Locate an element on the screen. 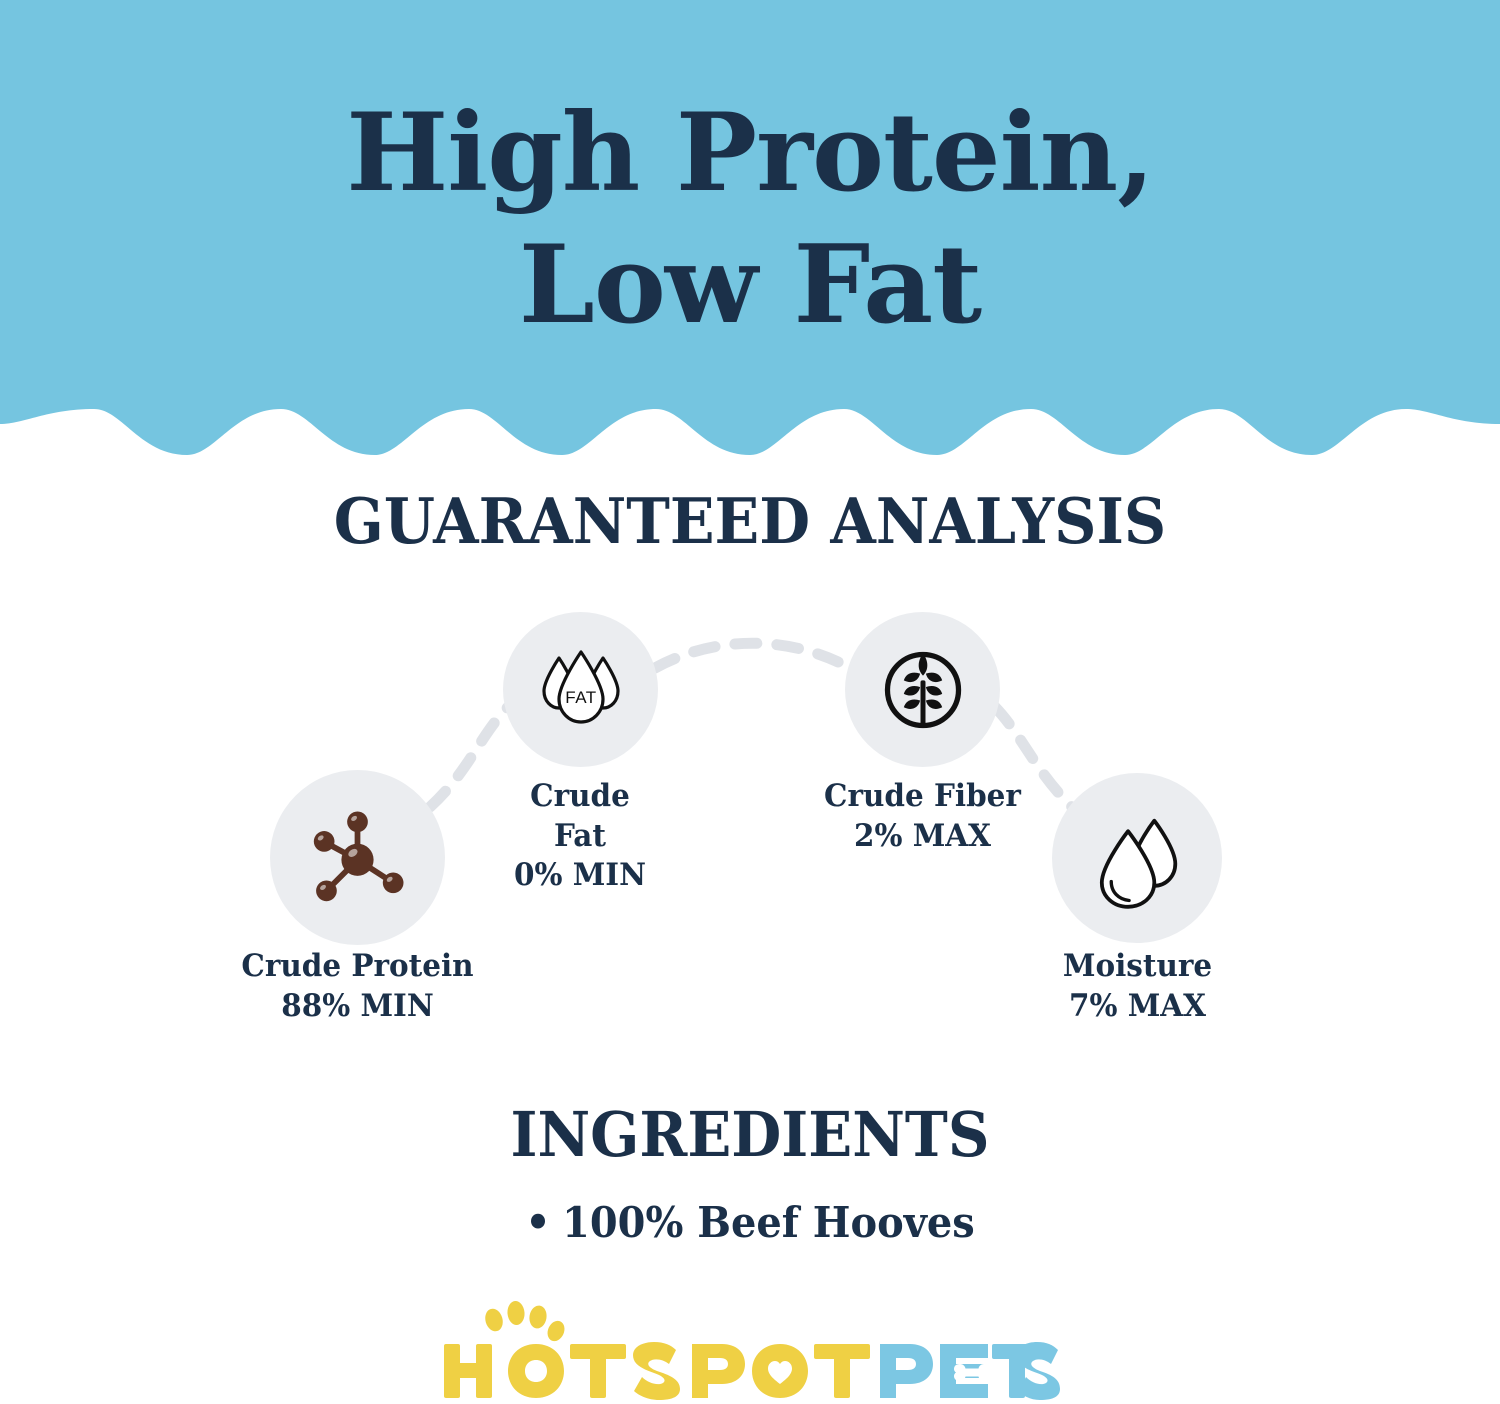 This screenshot has width=1500, height=1404. page-title-line-2: Low Fat is located at coordinates (750, 284).